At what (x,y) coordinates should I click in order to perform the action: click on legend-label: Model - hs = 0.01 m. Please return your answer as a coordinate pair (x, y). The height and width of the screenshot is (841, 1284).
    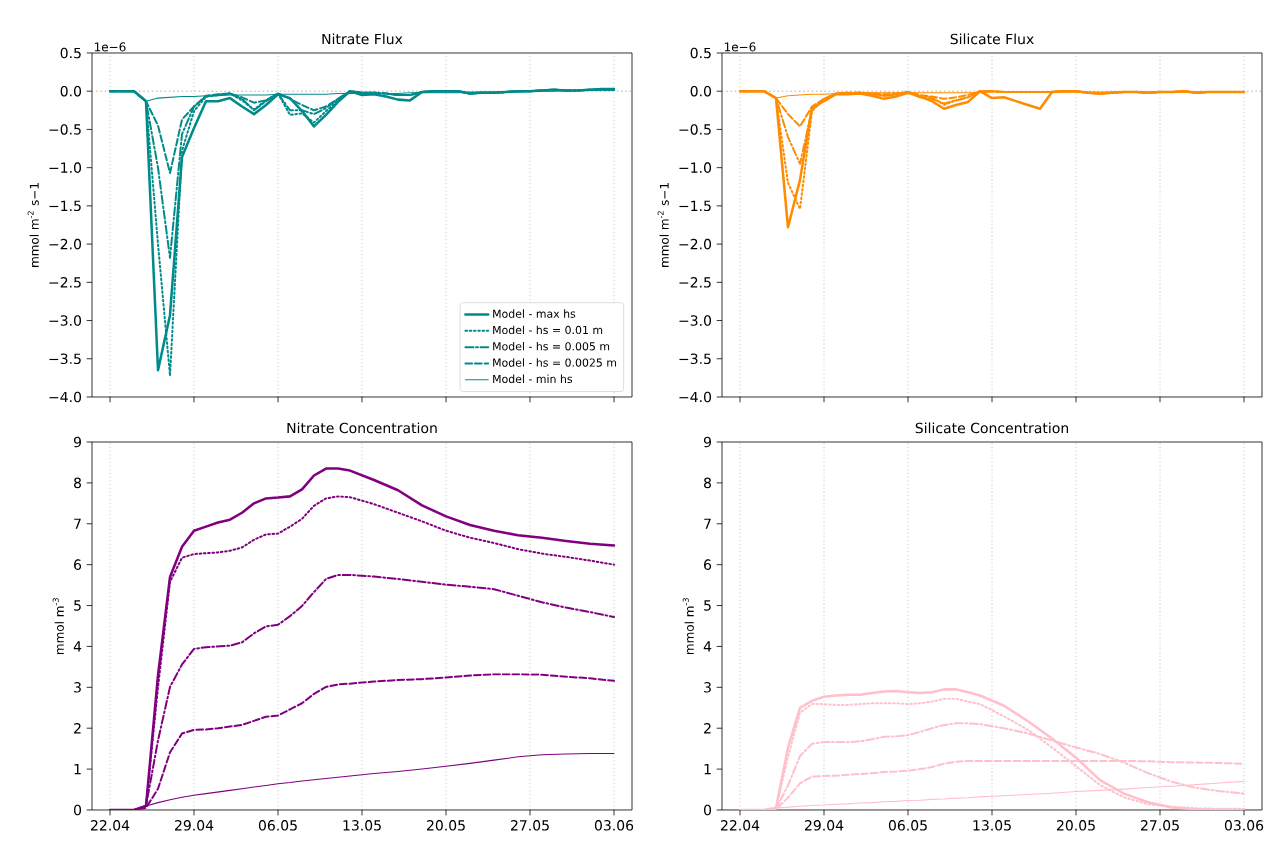
    Looking at the image, I should click on (548, 330).